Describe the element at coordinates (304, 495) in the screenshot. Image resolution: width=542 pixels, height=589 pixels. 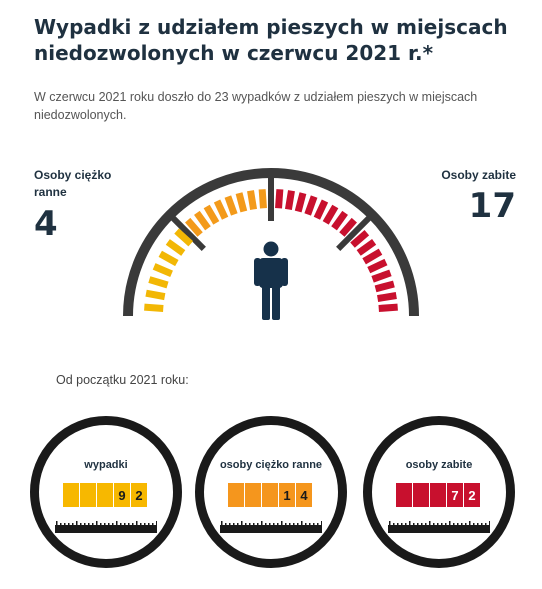
I see `counter-digit: 4` at that location.